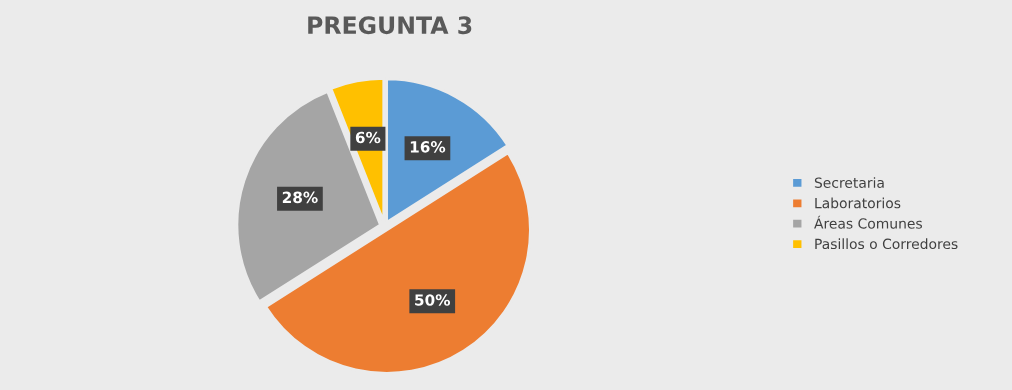 This screenshot has width=1012, height=390. Describe the element at coordinates (368, 137) in the screenshot. I see `data-label: 6%` at that location.